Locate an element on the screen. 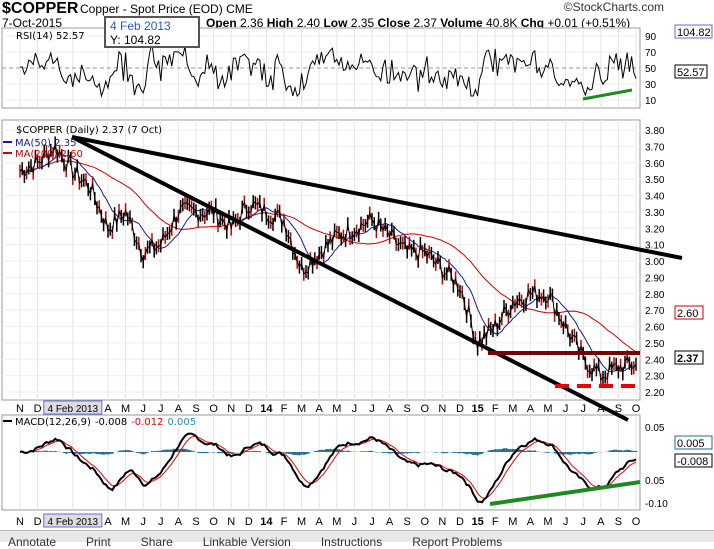 This screenshot has height=549, width=714. footer-share-link: Share is located at coordinates (157, 542).